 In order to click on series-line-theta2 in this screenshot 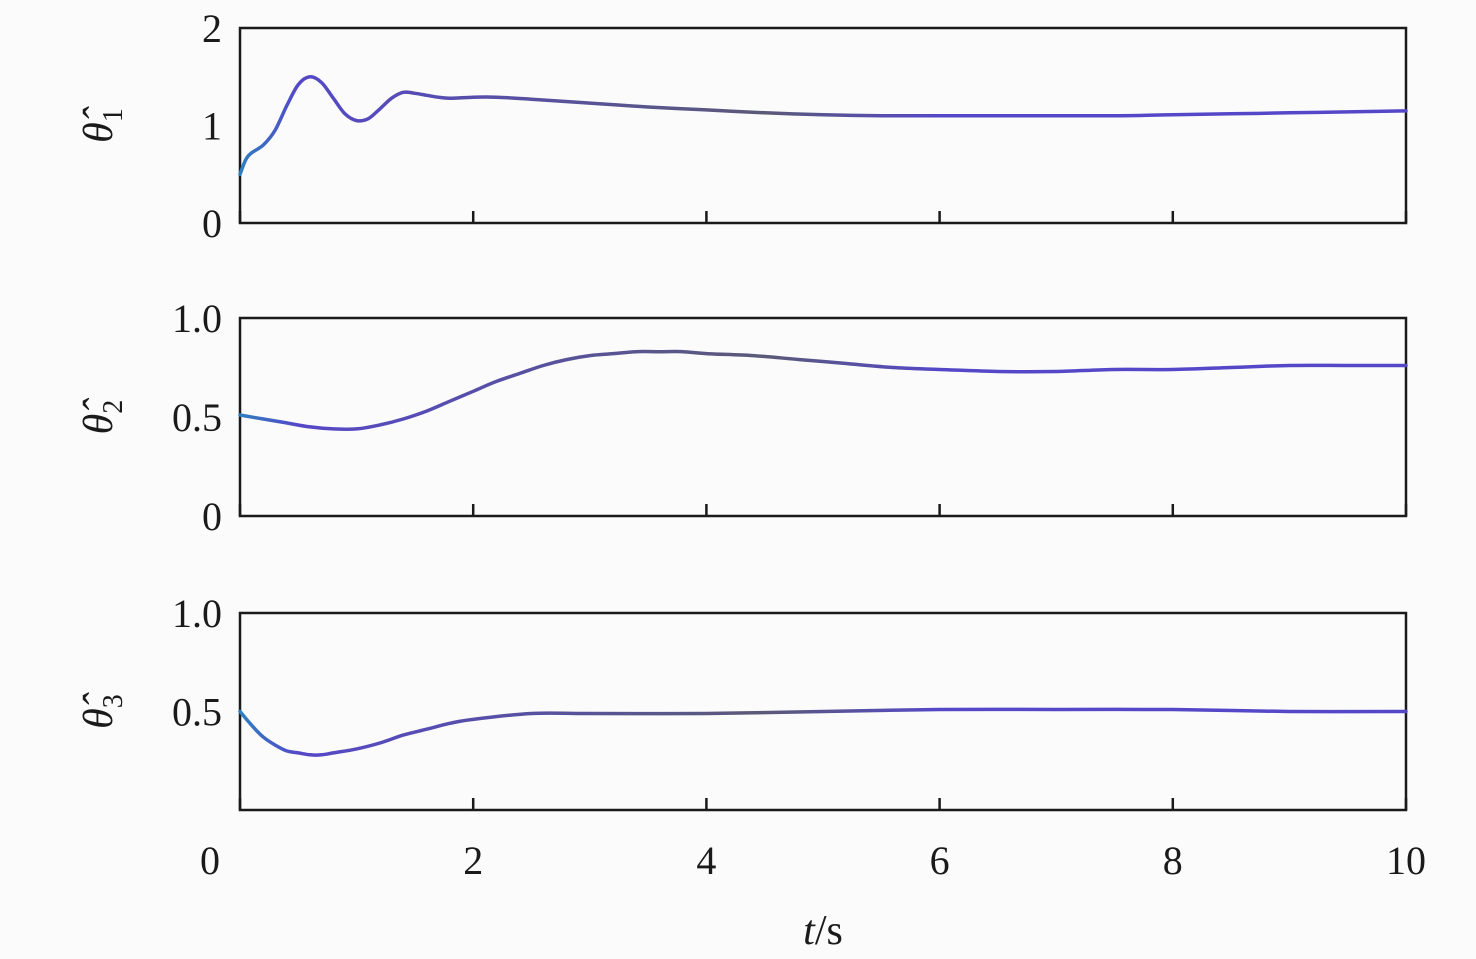, I will do `click(823, 390)`.